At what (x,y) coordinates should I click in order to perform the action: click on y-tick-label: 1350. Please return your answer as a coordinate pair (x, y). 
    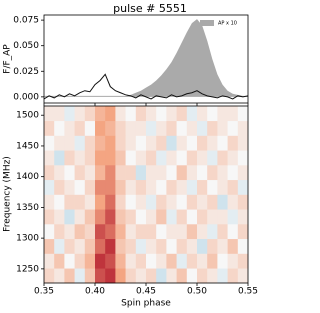
    Looking at the image, I should click on (27, 208).